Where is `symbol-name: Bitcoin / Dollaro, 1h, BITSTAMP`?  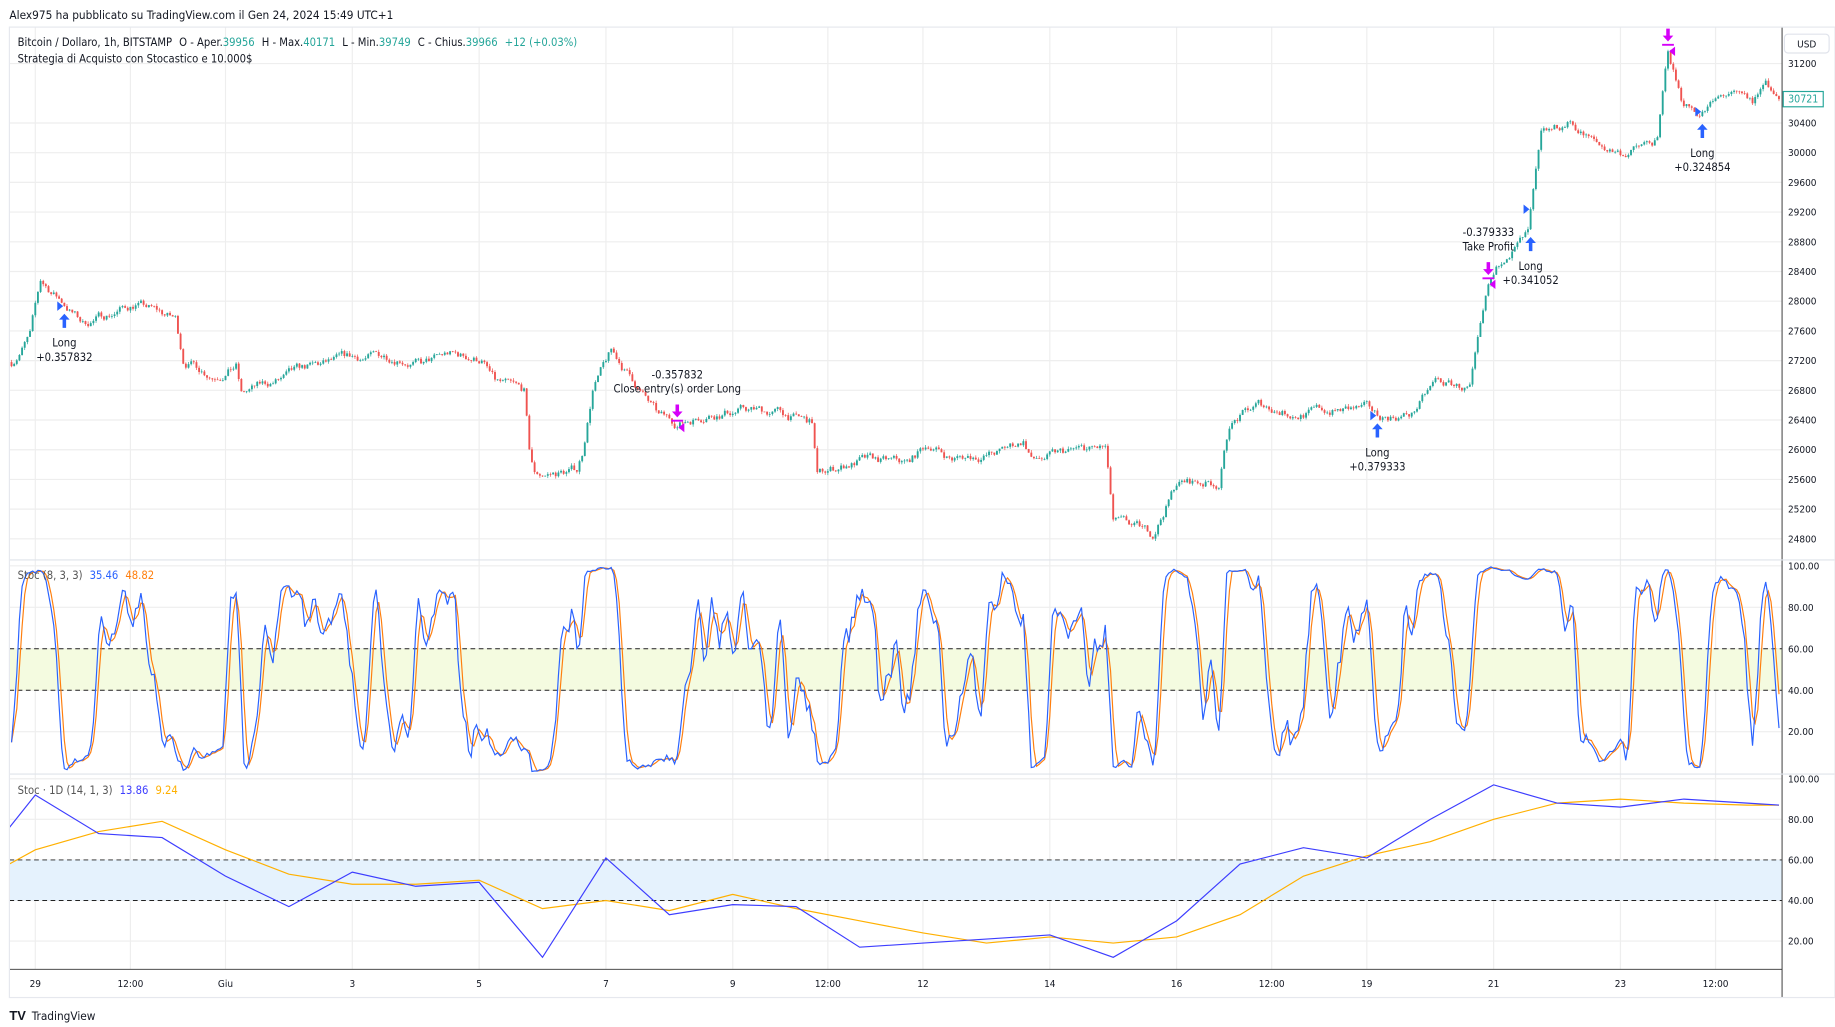
symbol-name: Bitcoin / Dollaro, 1h, BITSTAMP is located at coordinates (95, 42).